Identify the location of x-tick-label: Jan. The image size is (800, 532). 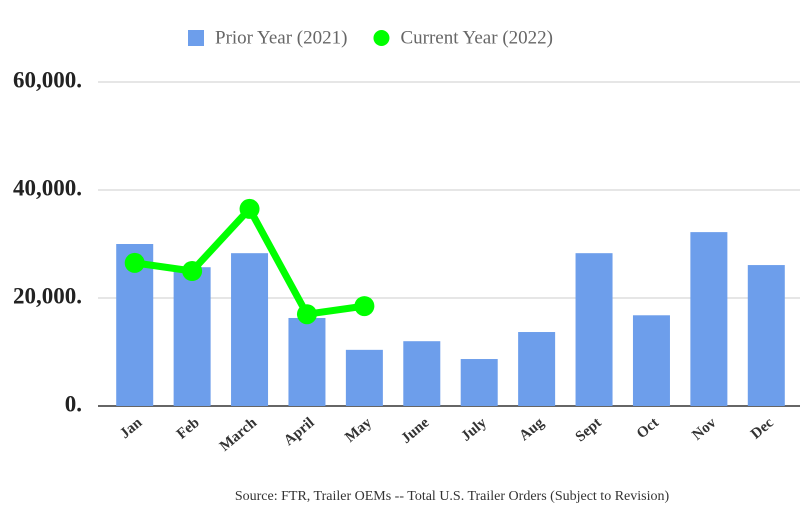
(131, 428).